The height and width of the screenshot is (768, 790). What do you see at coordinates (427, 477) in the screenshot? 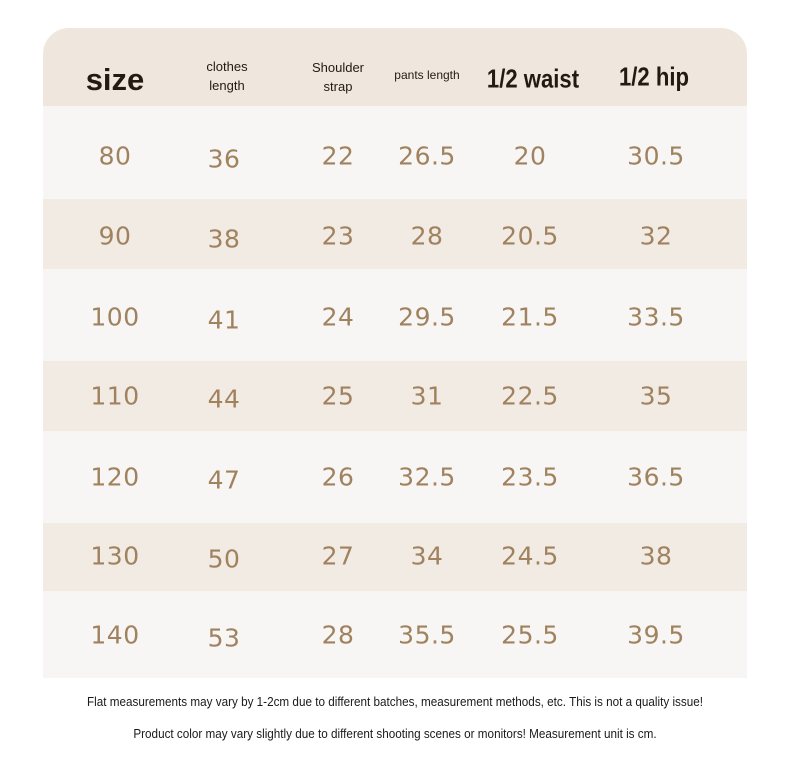
I see `cell-pants-length: 32.5` at bounding box center [427, 477].